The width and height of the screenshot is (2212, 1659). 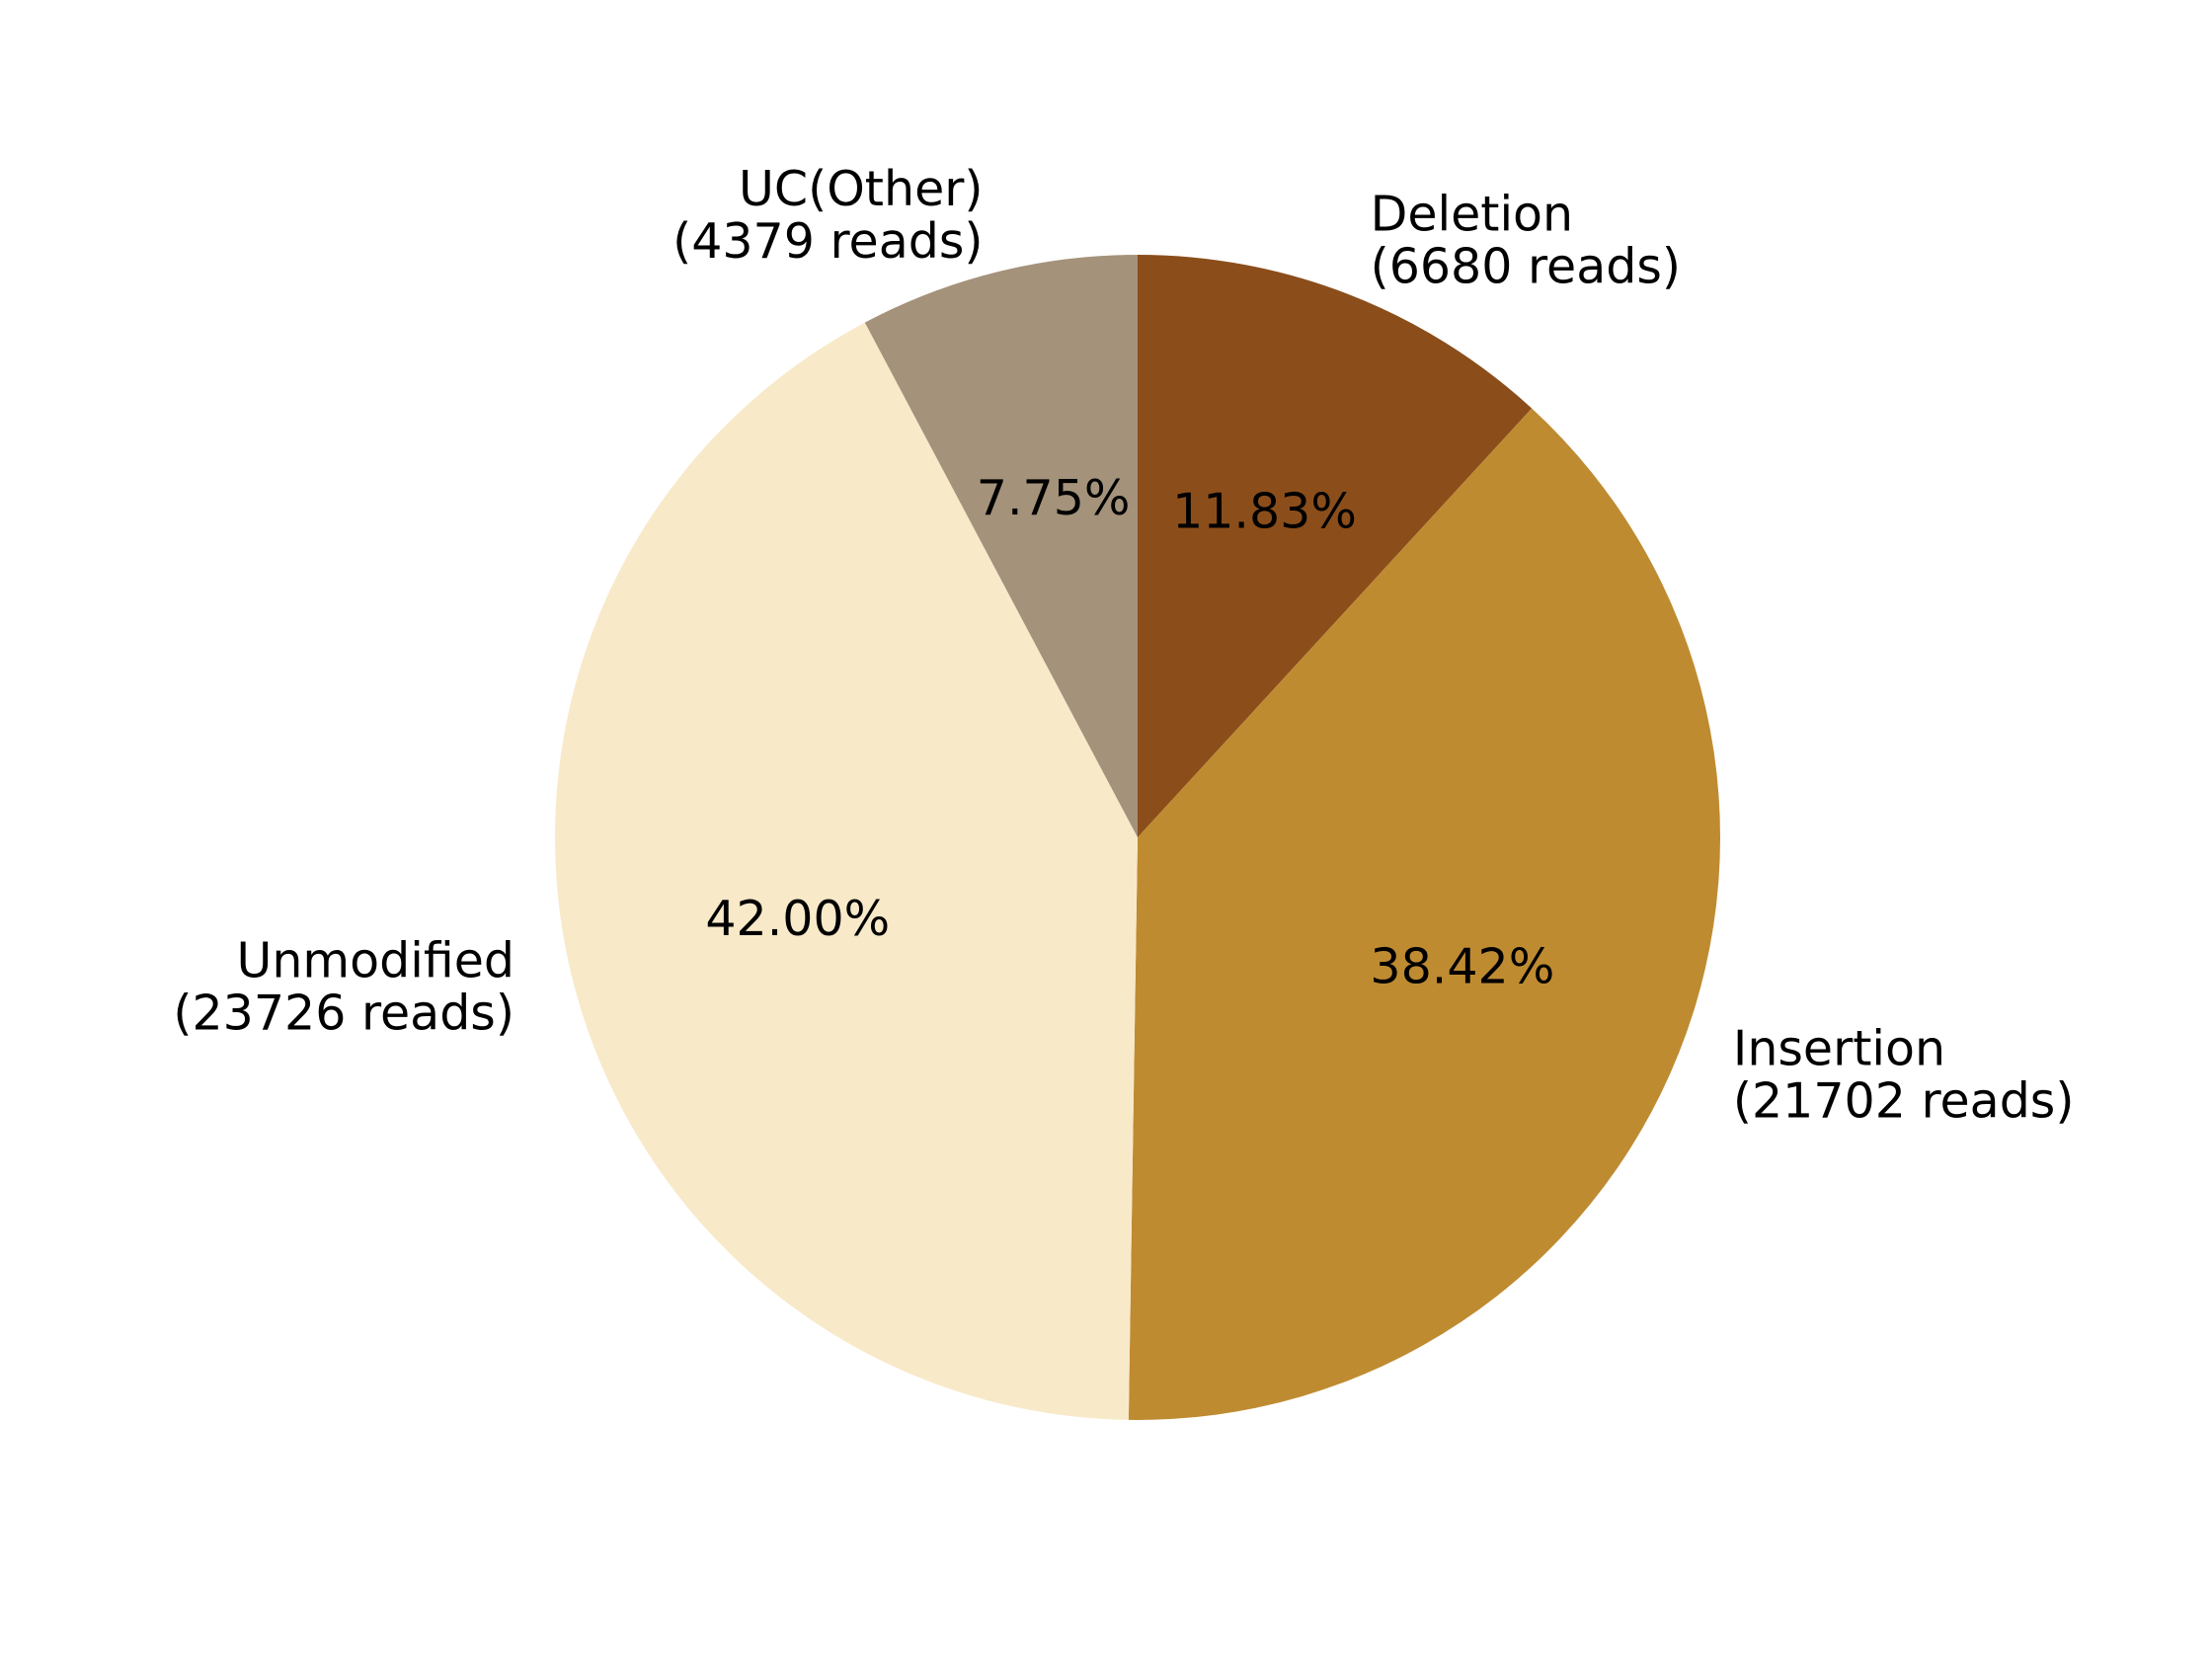 I want to click on percent-labels: 11.83% 38.42% 42.00% 7.75%, so click(x=1130, y=733).